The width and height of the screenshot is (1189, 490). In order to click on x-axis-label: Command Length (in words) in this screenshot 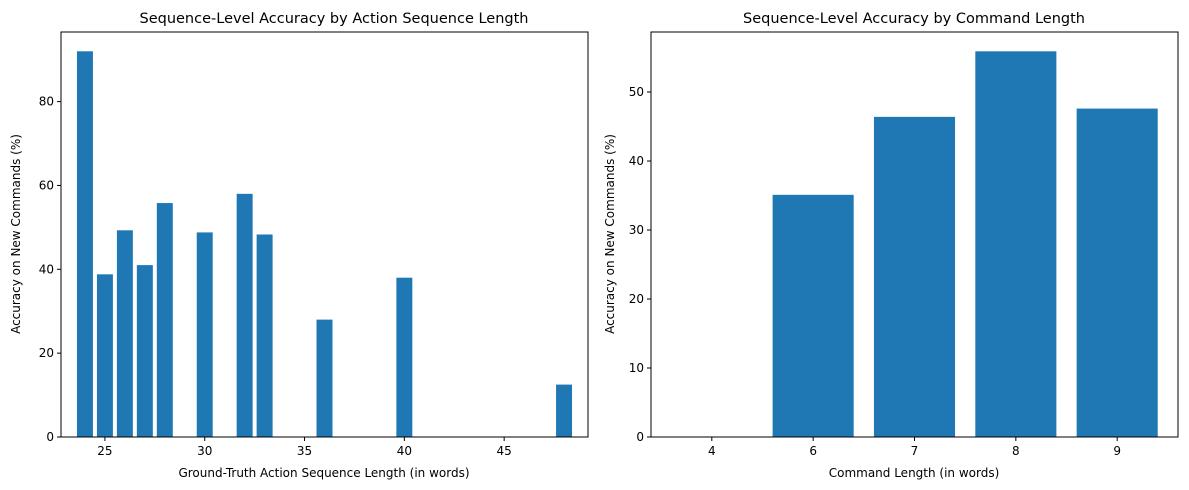, I will do `click(914, 473)`.